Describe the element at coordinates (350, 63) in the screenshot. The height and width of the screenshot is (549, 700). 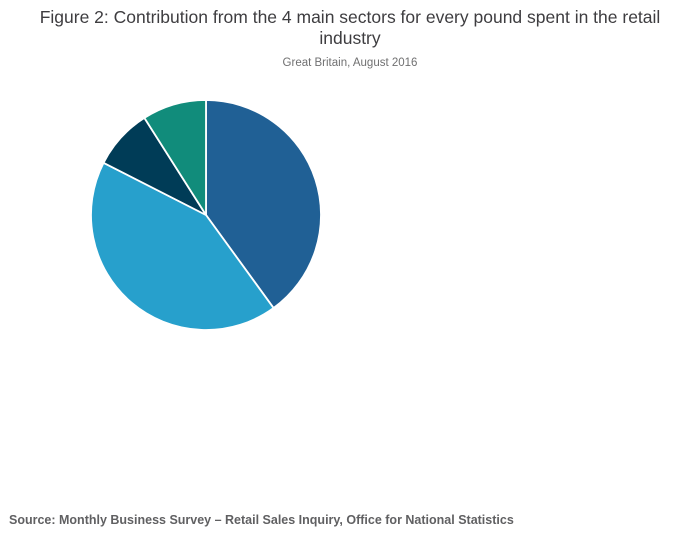
I see `chart-subtitle: Great Britain, August 2016` at that location.